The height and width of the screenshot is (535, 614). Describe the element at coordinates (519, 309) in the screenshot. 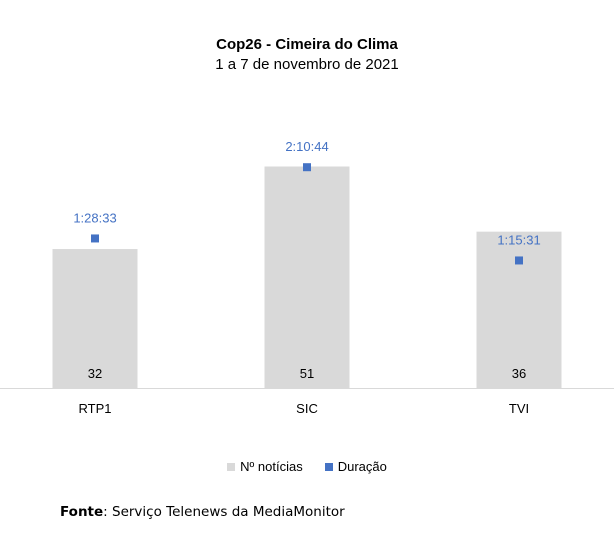

I see `bar-tvi` at that location.